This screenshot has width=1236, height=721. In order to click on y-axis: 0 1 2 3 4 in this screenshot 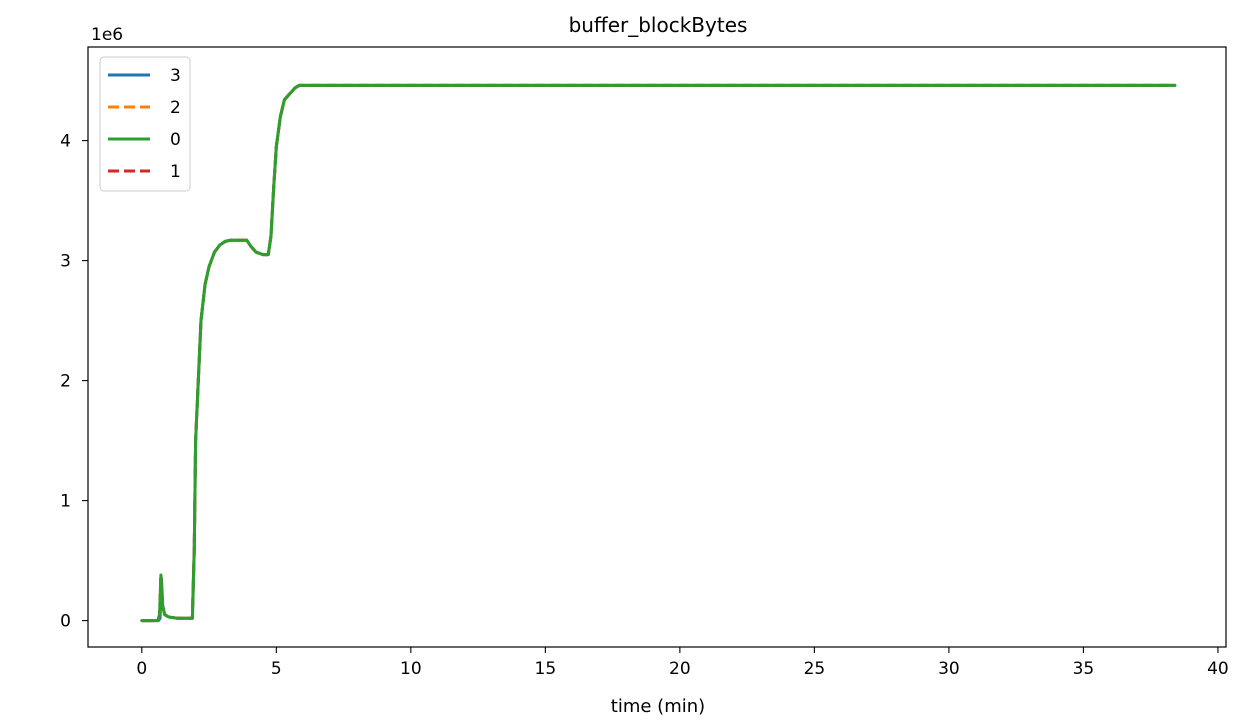, I will do `click(74, 382)`.